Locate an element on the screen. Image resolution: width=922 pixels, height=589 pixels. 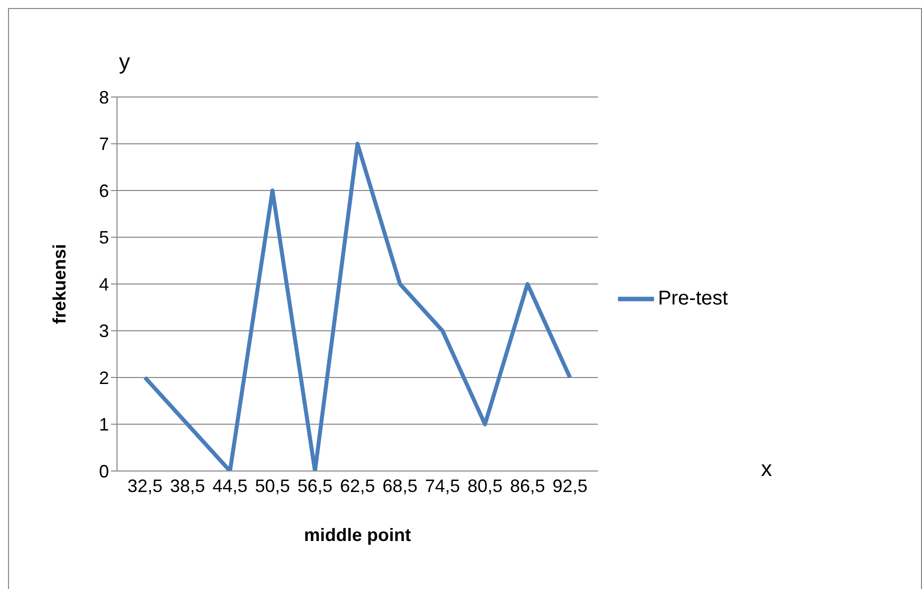
y-tick-label: 0 is located at coordinates (103, 471).